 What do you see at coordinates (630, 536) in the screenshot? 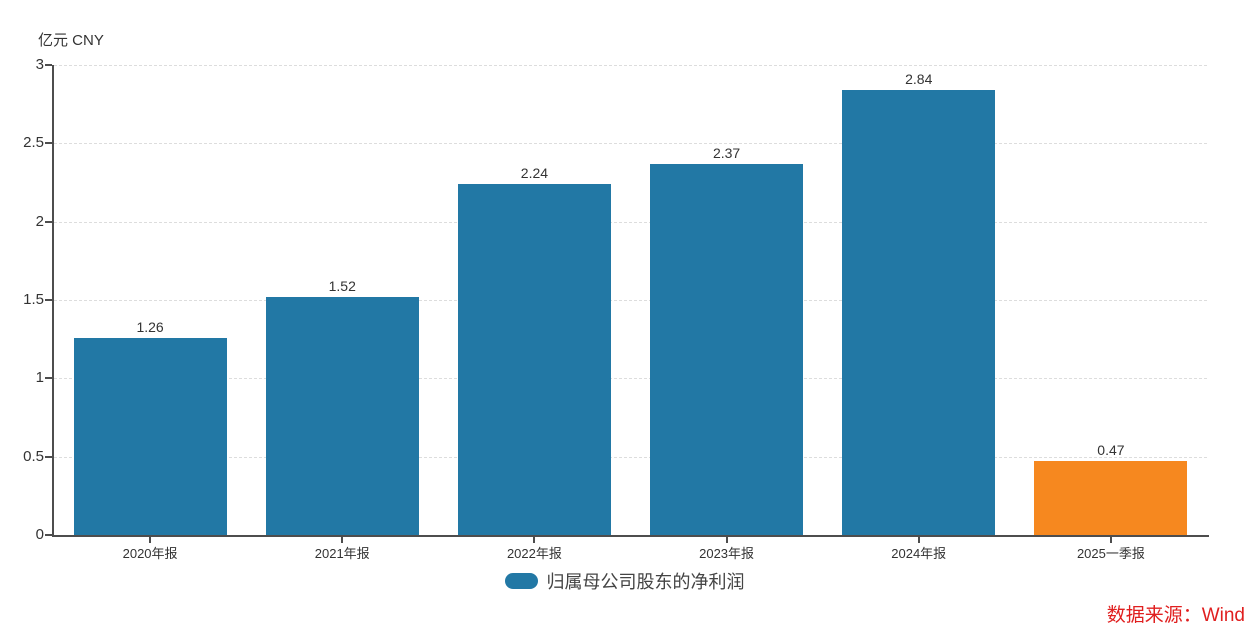
I see `x-axis-line` at bounding box center [630, 536].